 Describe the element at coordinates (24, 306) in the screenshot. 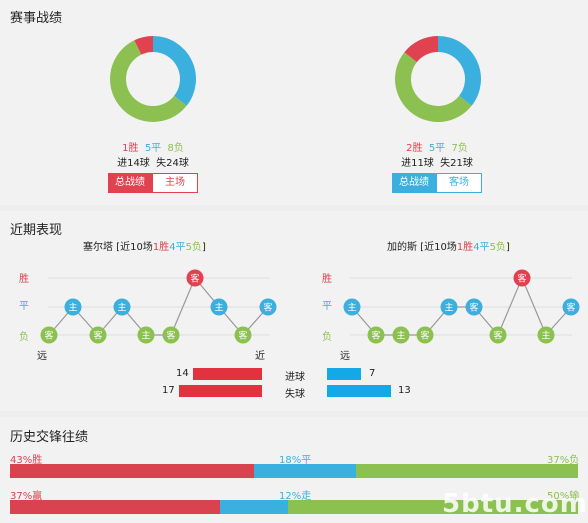

I see `home-axis-draw: 平` at that location.